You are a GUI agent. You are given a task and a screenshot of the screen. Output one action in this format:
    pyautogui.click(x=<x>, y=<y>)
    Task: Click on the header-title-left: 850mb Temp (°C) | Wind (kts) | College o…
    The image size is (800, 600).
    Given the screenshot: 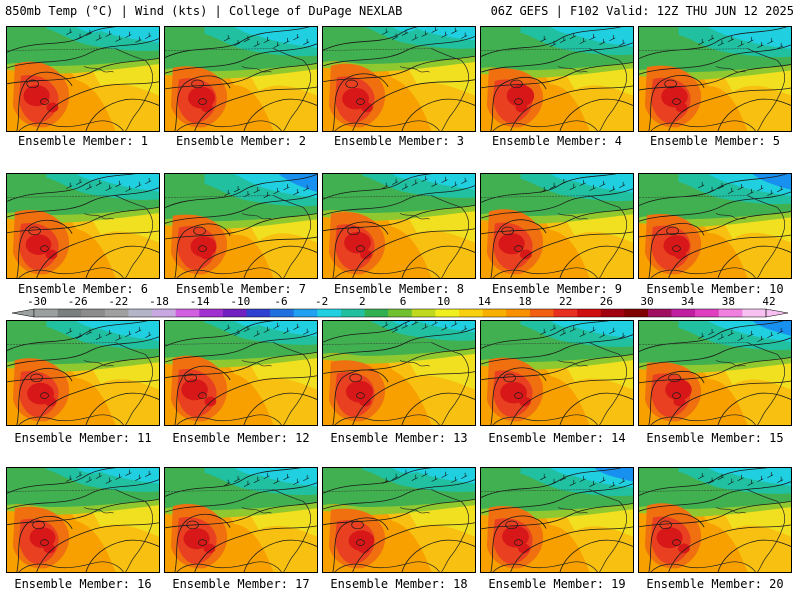 What is the action you would take?
    pyautogui.click(x=204, y=11)
    